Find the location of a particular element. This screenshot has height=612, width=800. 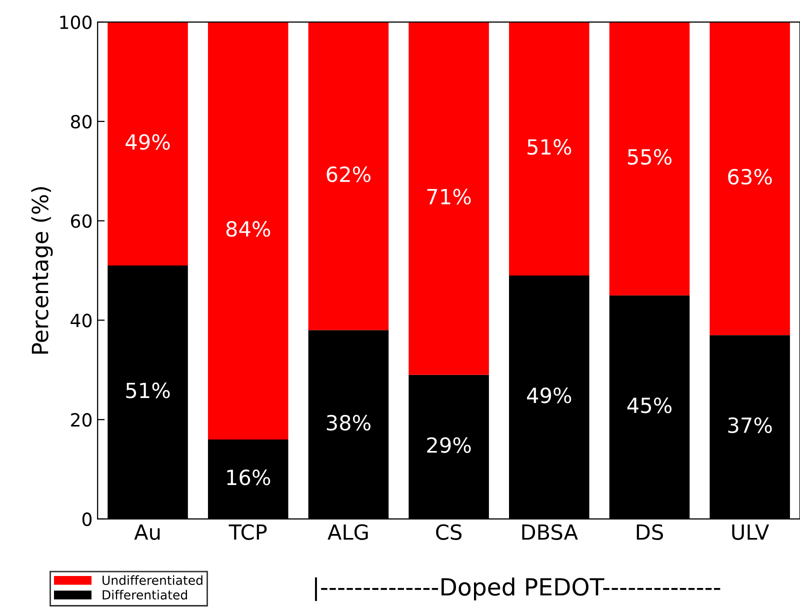

data-label: 38% is located at coordinates (348, 422).